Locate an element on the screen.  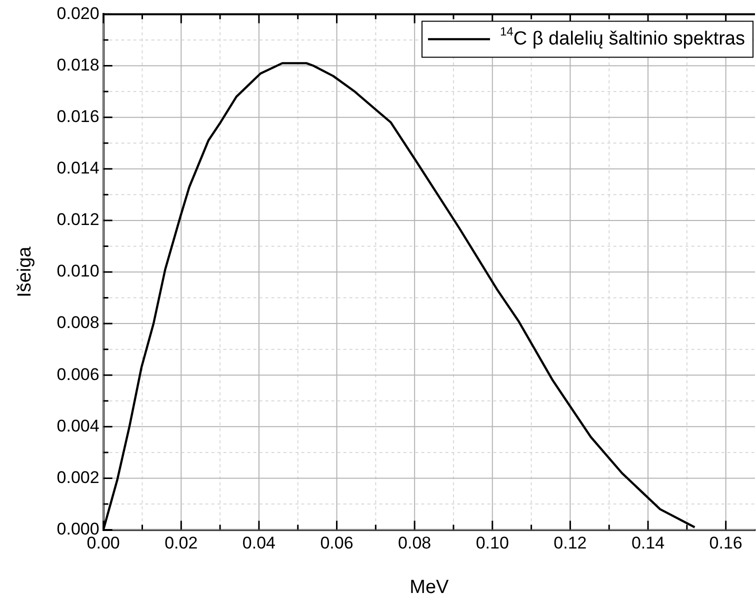
y-tick-label: 0.014 is located at coordinates (78, 168).